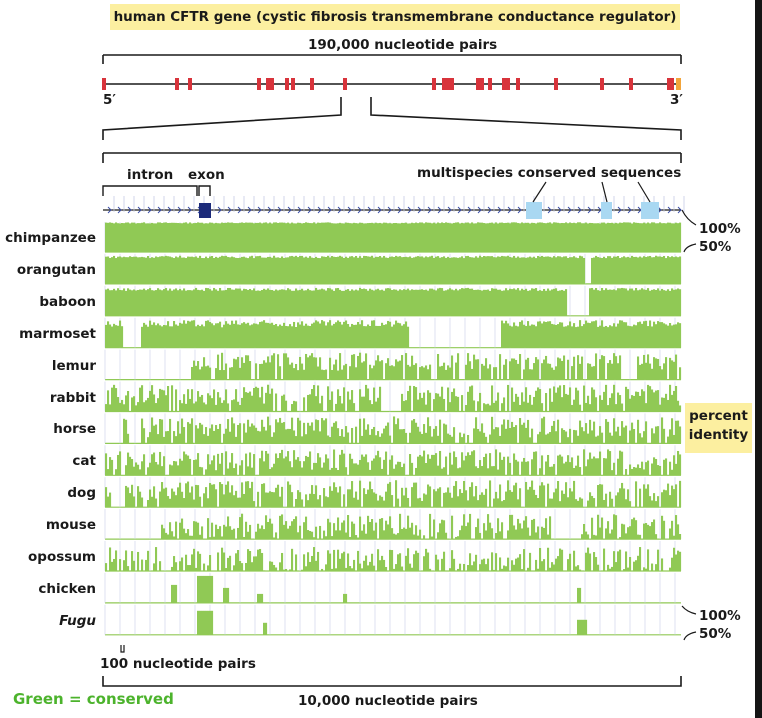 The height and width of the screenshot is (718, 762). What do you see at coordinates (459, 210) in the screenshot?
I see `strand-arrow` at bounding box center [459, 210].